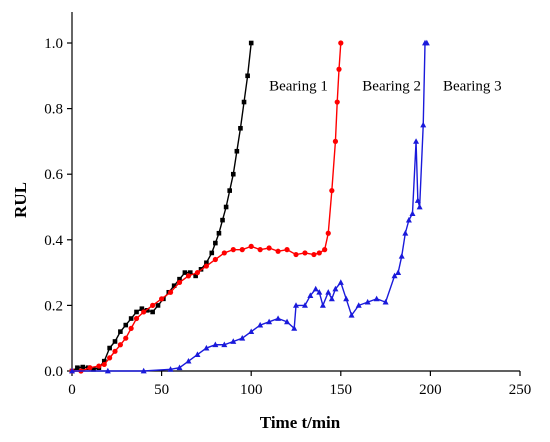  What do you see at coordinates (72, 390) in the screenshot?
I see `x-tick-label: 0` at bounding box center [72, 390].